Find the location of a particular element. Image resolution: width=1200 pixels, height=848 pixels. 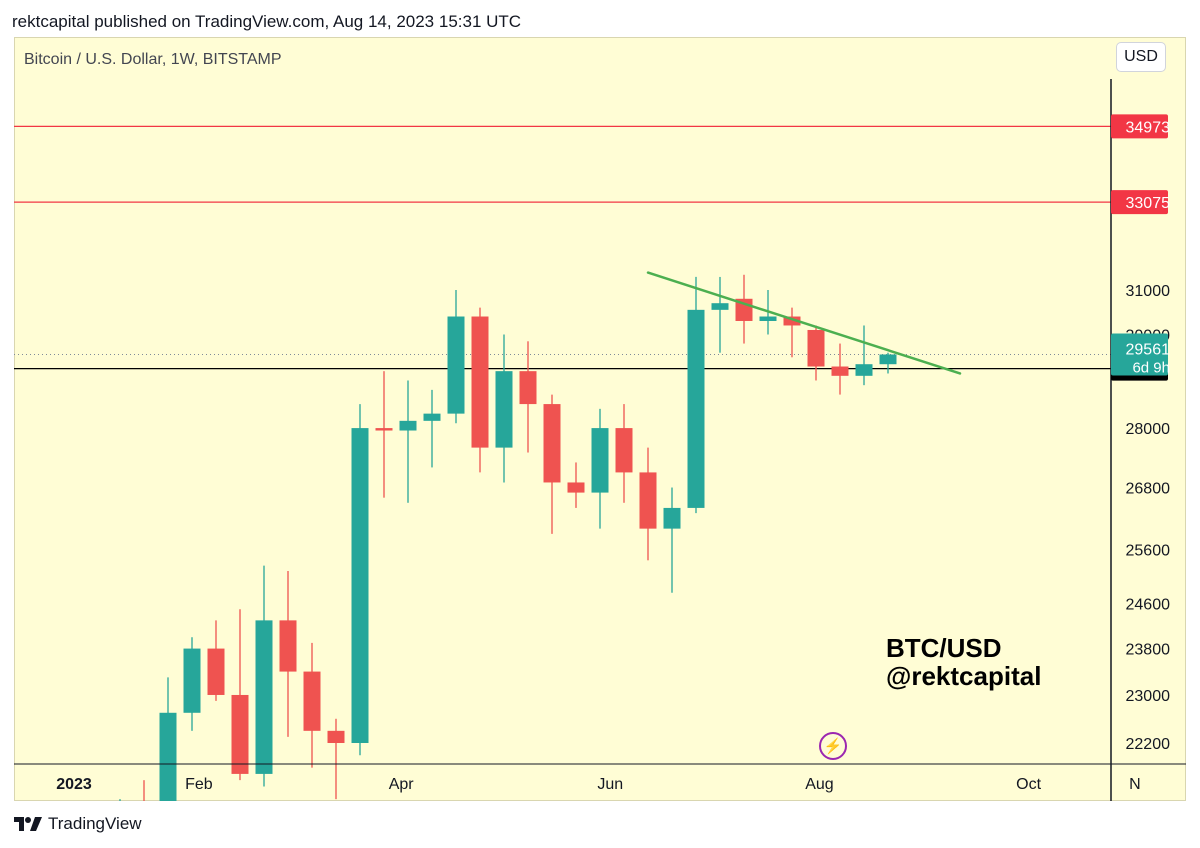

time-tick-label: Oct is located at coordinates (1028, 784).